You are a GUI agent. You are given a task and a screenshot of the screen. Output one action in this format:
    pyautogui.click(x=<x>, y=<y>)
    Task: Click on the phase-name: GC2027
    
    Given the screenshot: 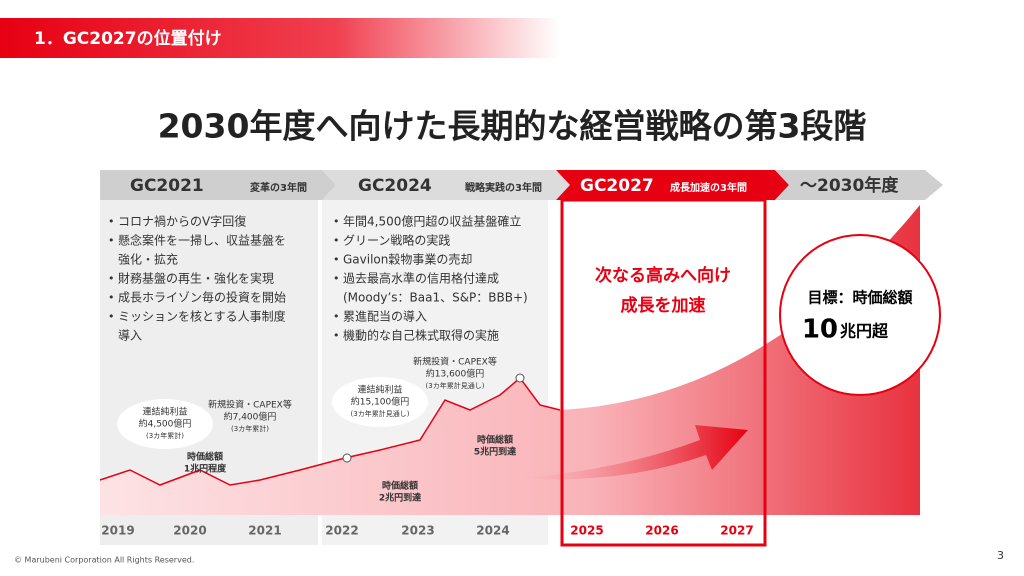 What is the action you would take?
    pyautogui.click(x=617, y=186)
    